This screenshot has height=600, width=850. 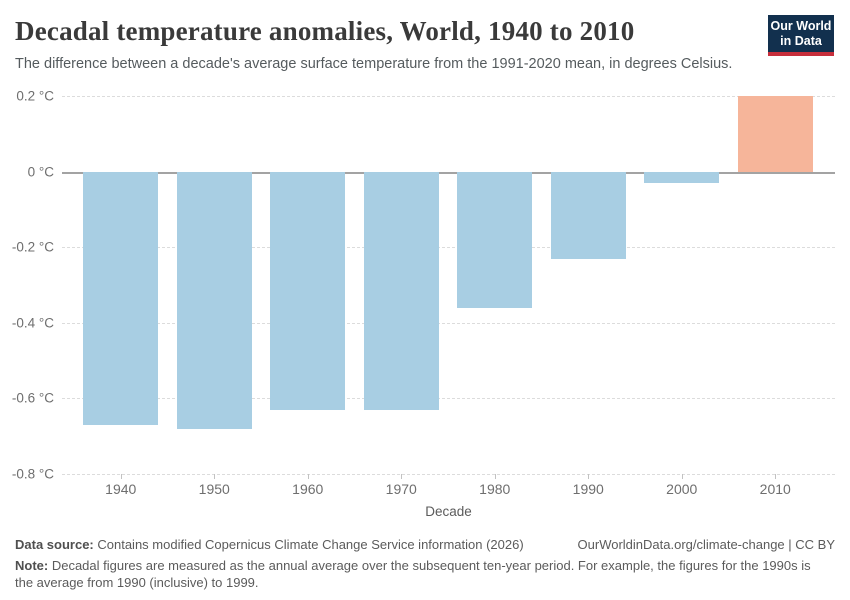 What do you see at coordinates (40, 172) in the screenshot?
I see `y-tick-label: 0 °C` at bounding box center [40, 172].